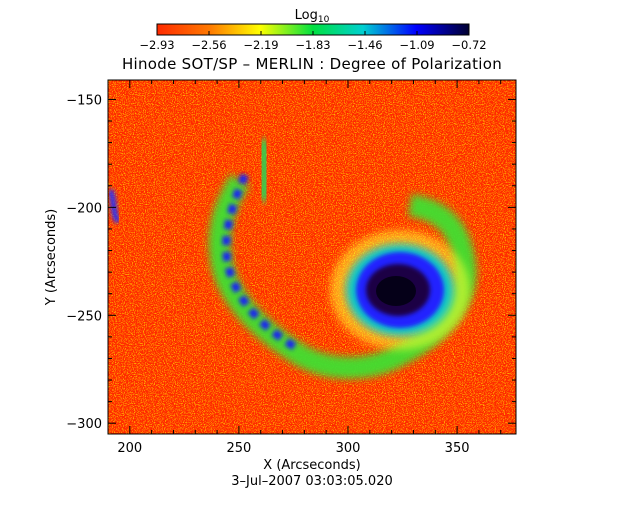  What do you see at coordinates (238, 448) in the screenshot?
I see `x-tick-label: 250` at bounding box center [238, 448].